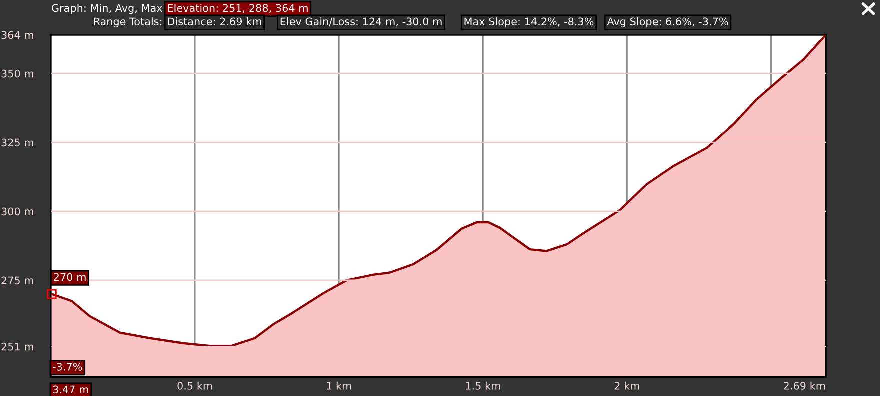 The height and width of the screenshot is (396, 880). Describe the element at coordinates (339, 386) in the screenshot. I see `x-tick-label: 1 km` at that location.